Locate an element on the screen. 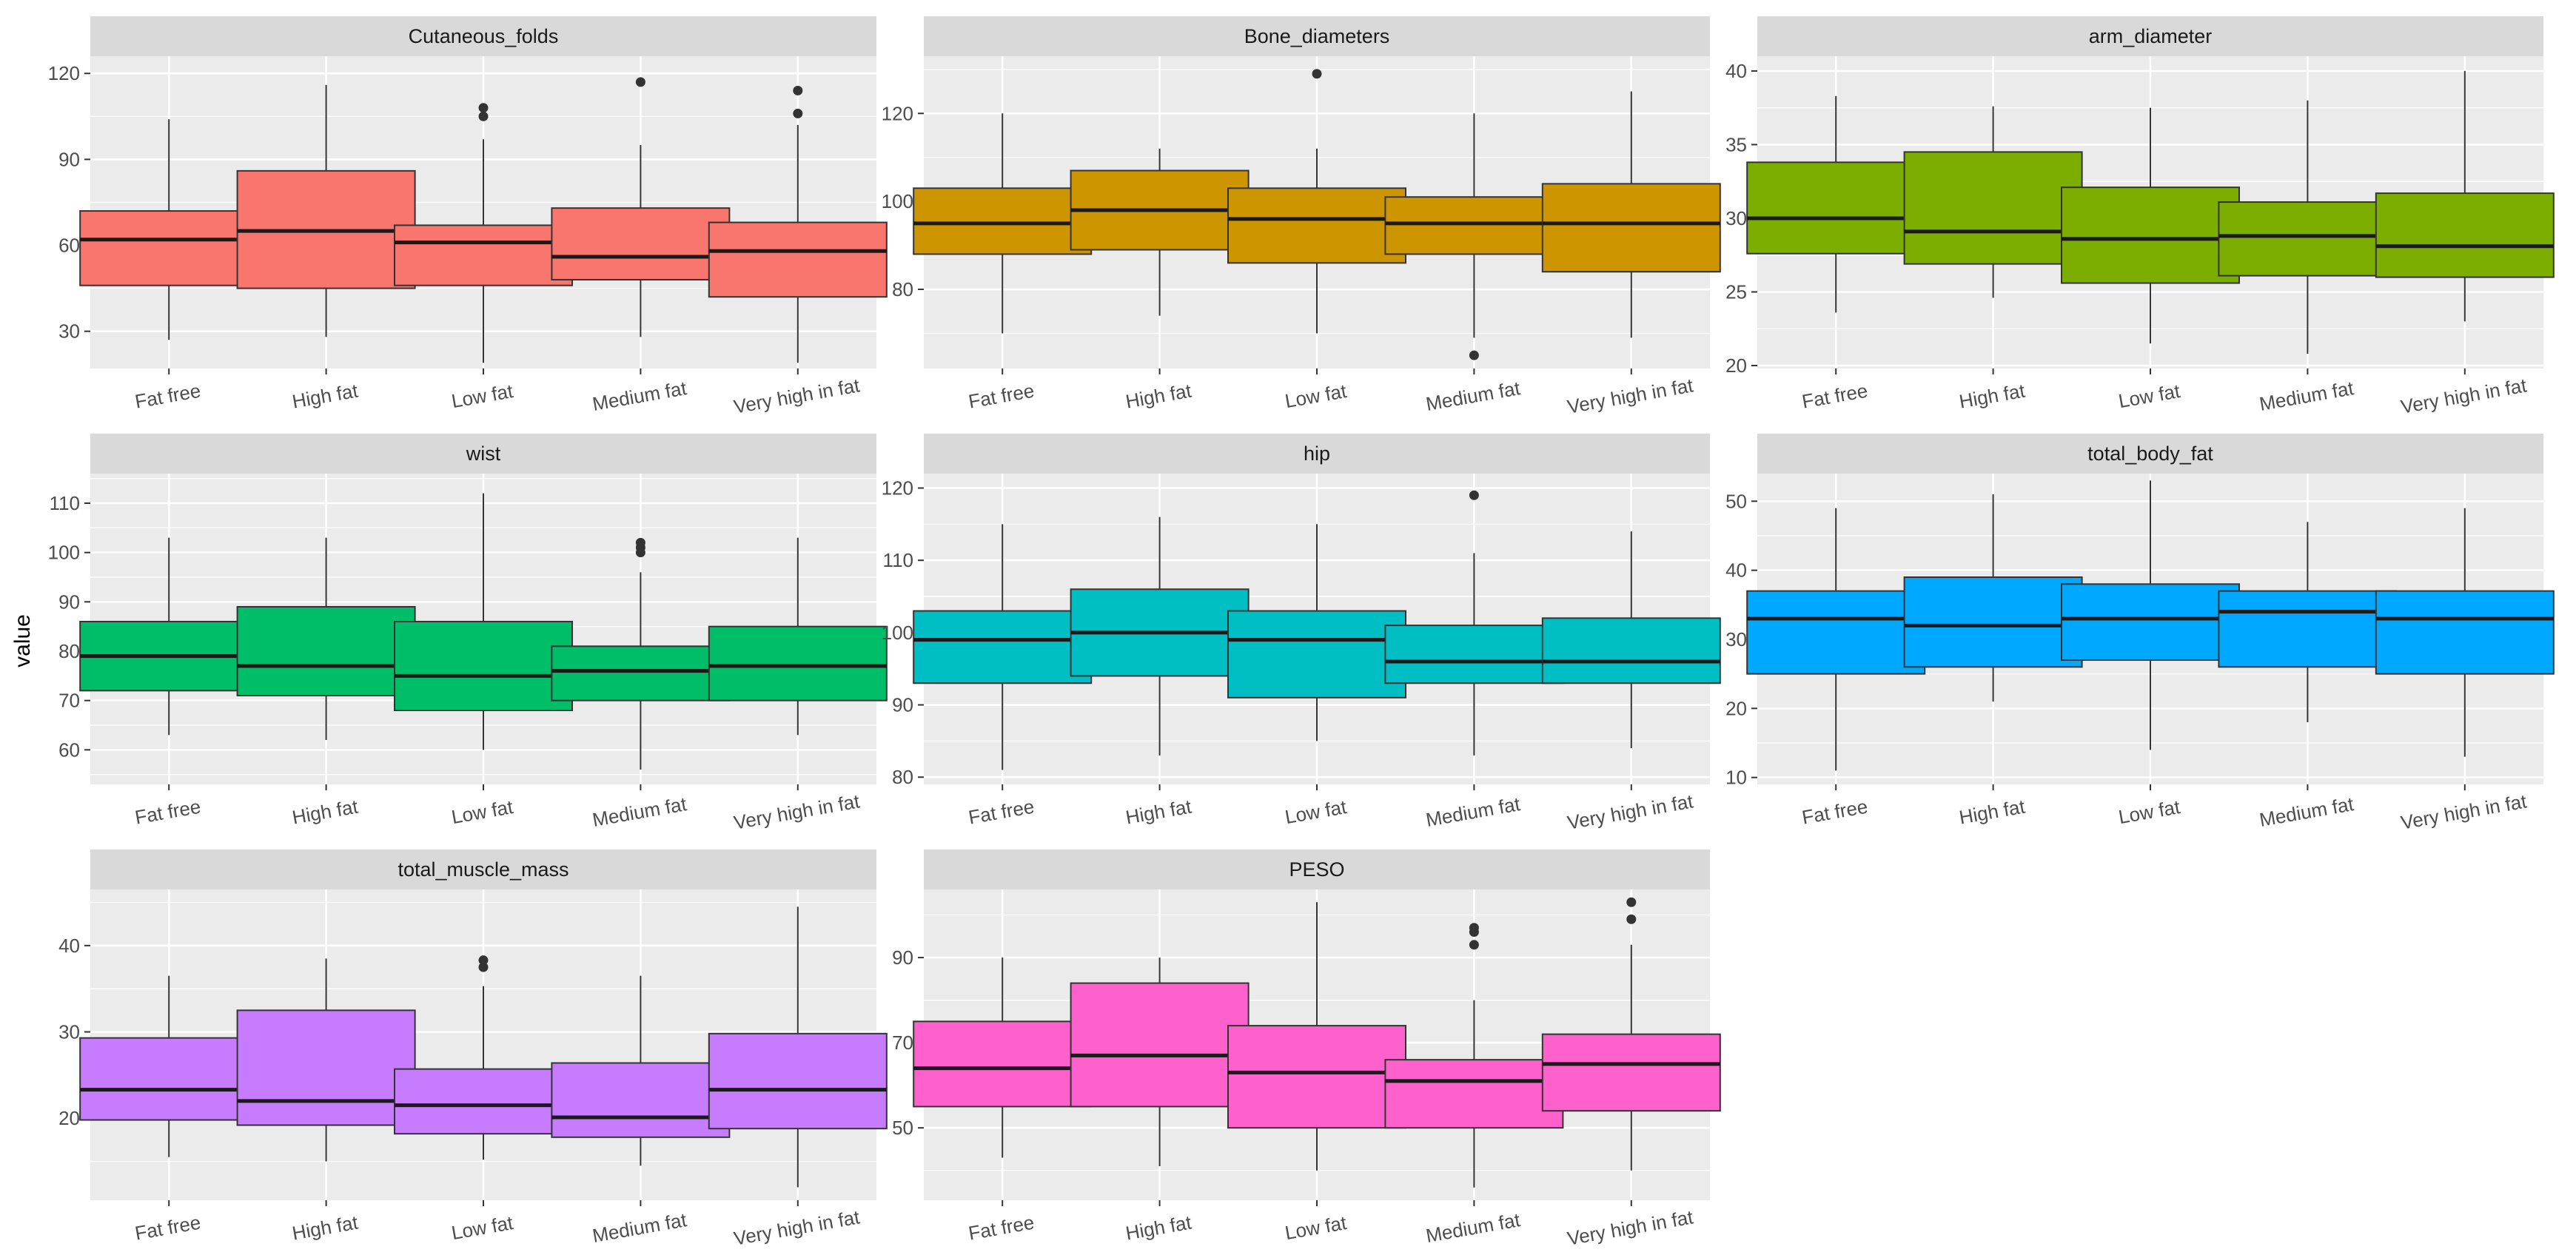  y-tick-label: 35 is located at coordinates (1736, 144).